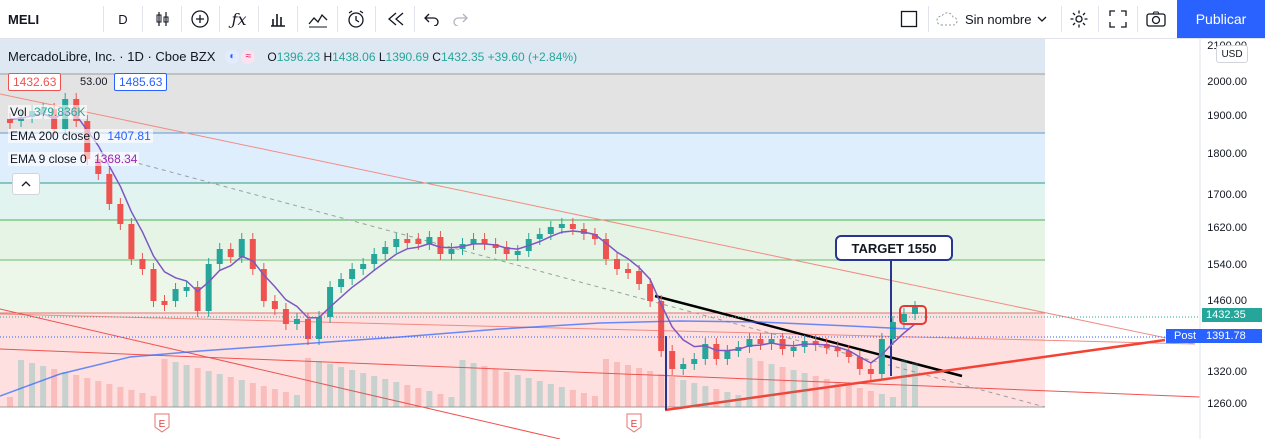  Describe the element at coordinates (163, 19) in the screenshot. I see `candles-style-icon` at that location.